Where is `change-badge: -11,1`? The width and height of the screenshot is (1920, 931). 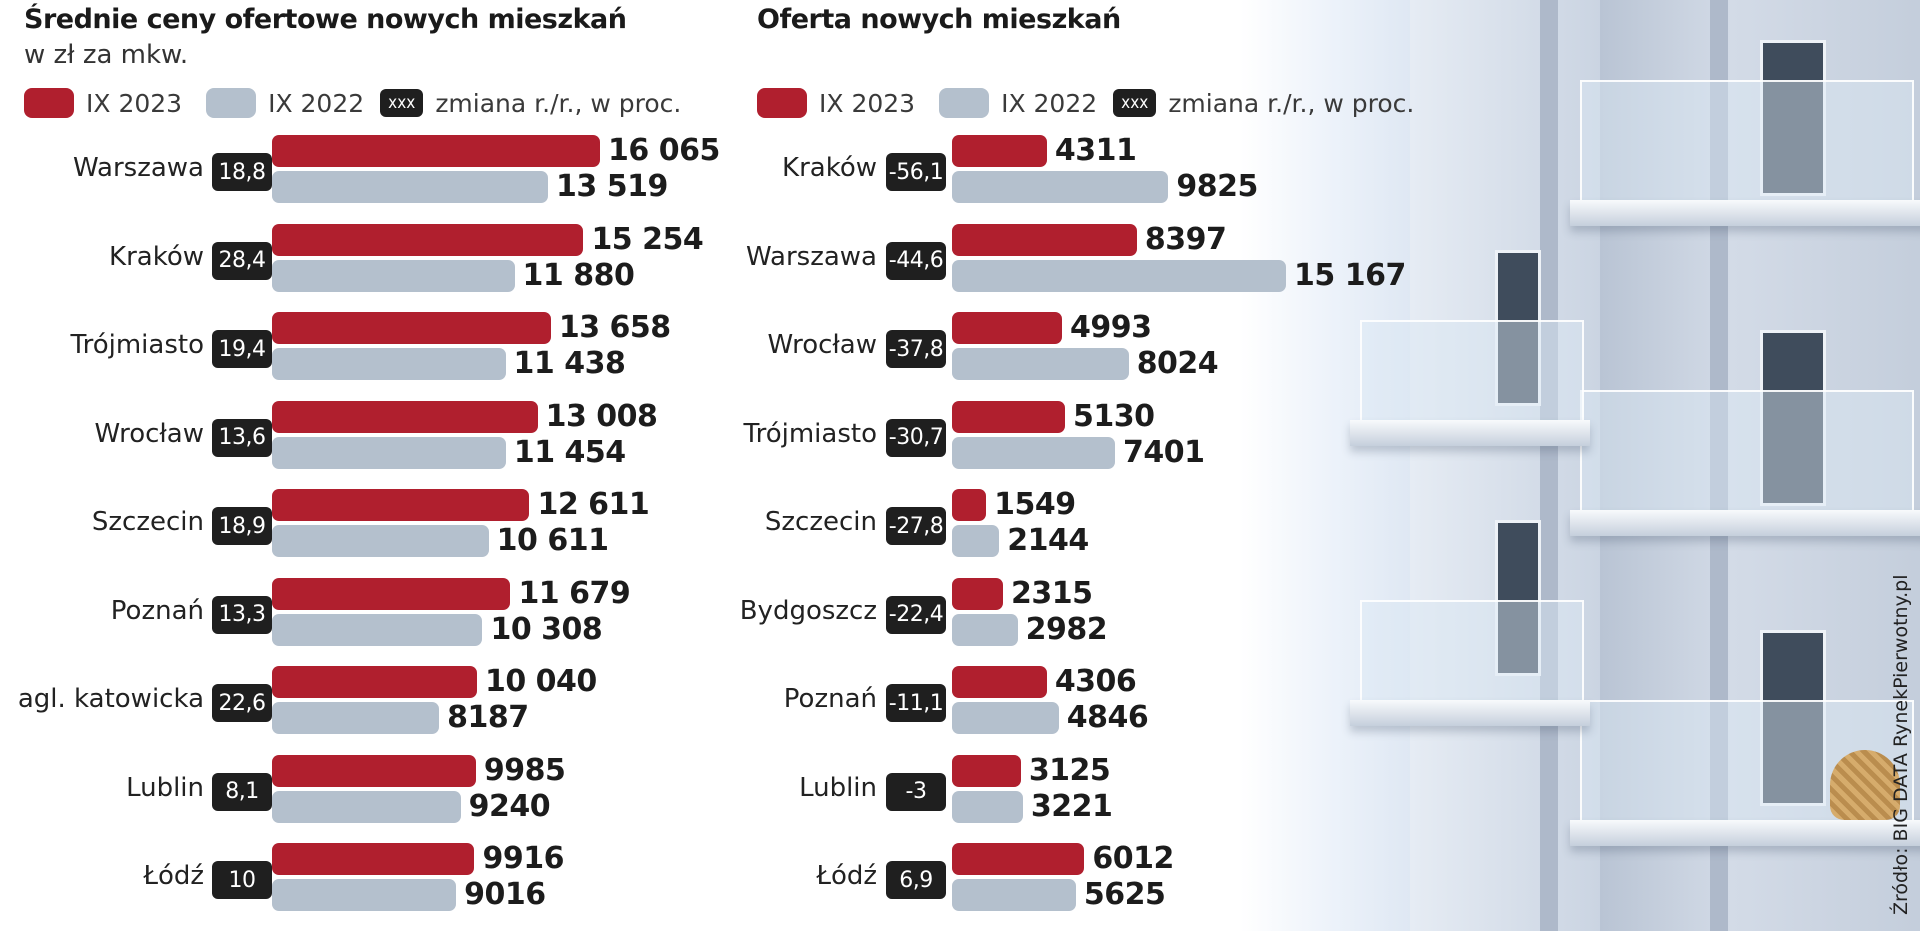
change-badge: -11,1 is located at coordinates (916, 703).